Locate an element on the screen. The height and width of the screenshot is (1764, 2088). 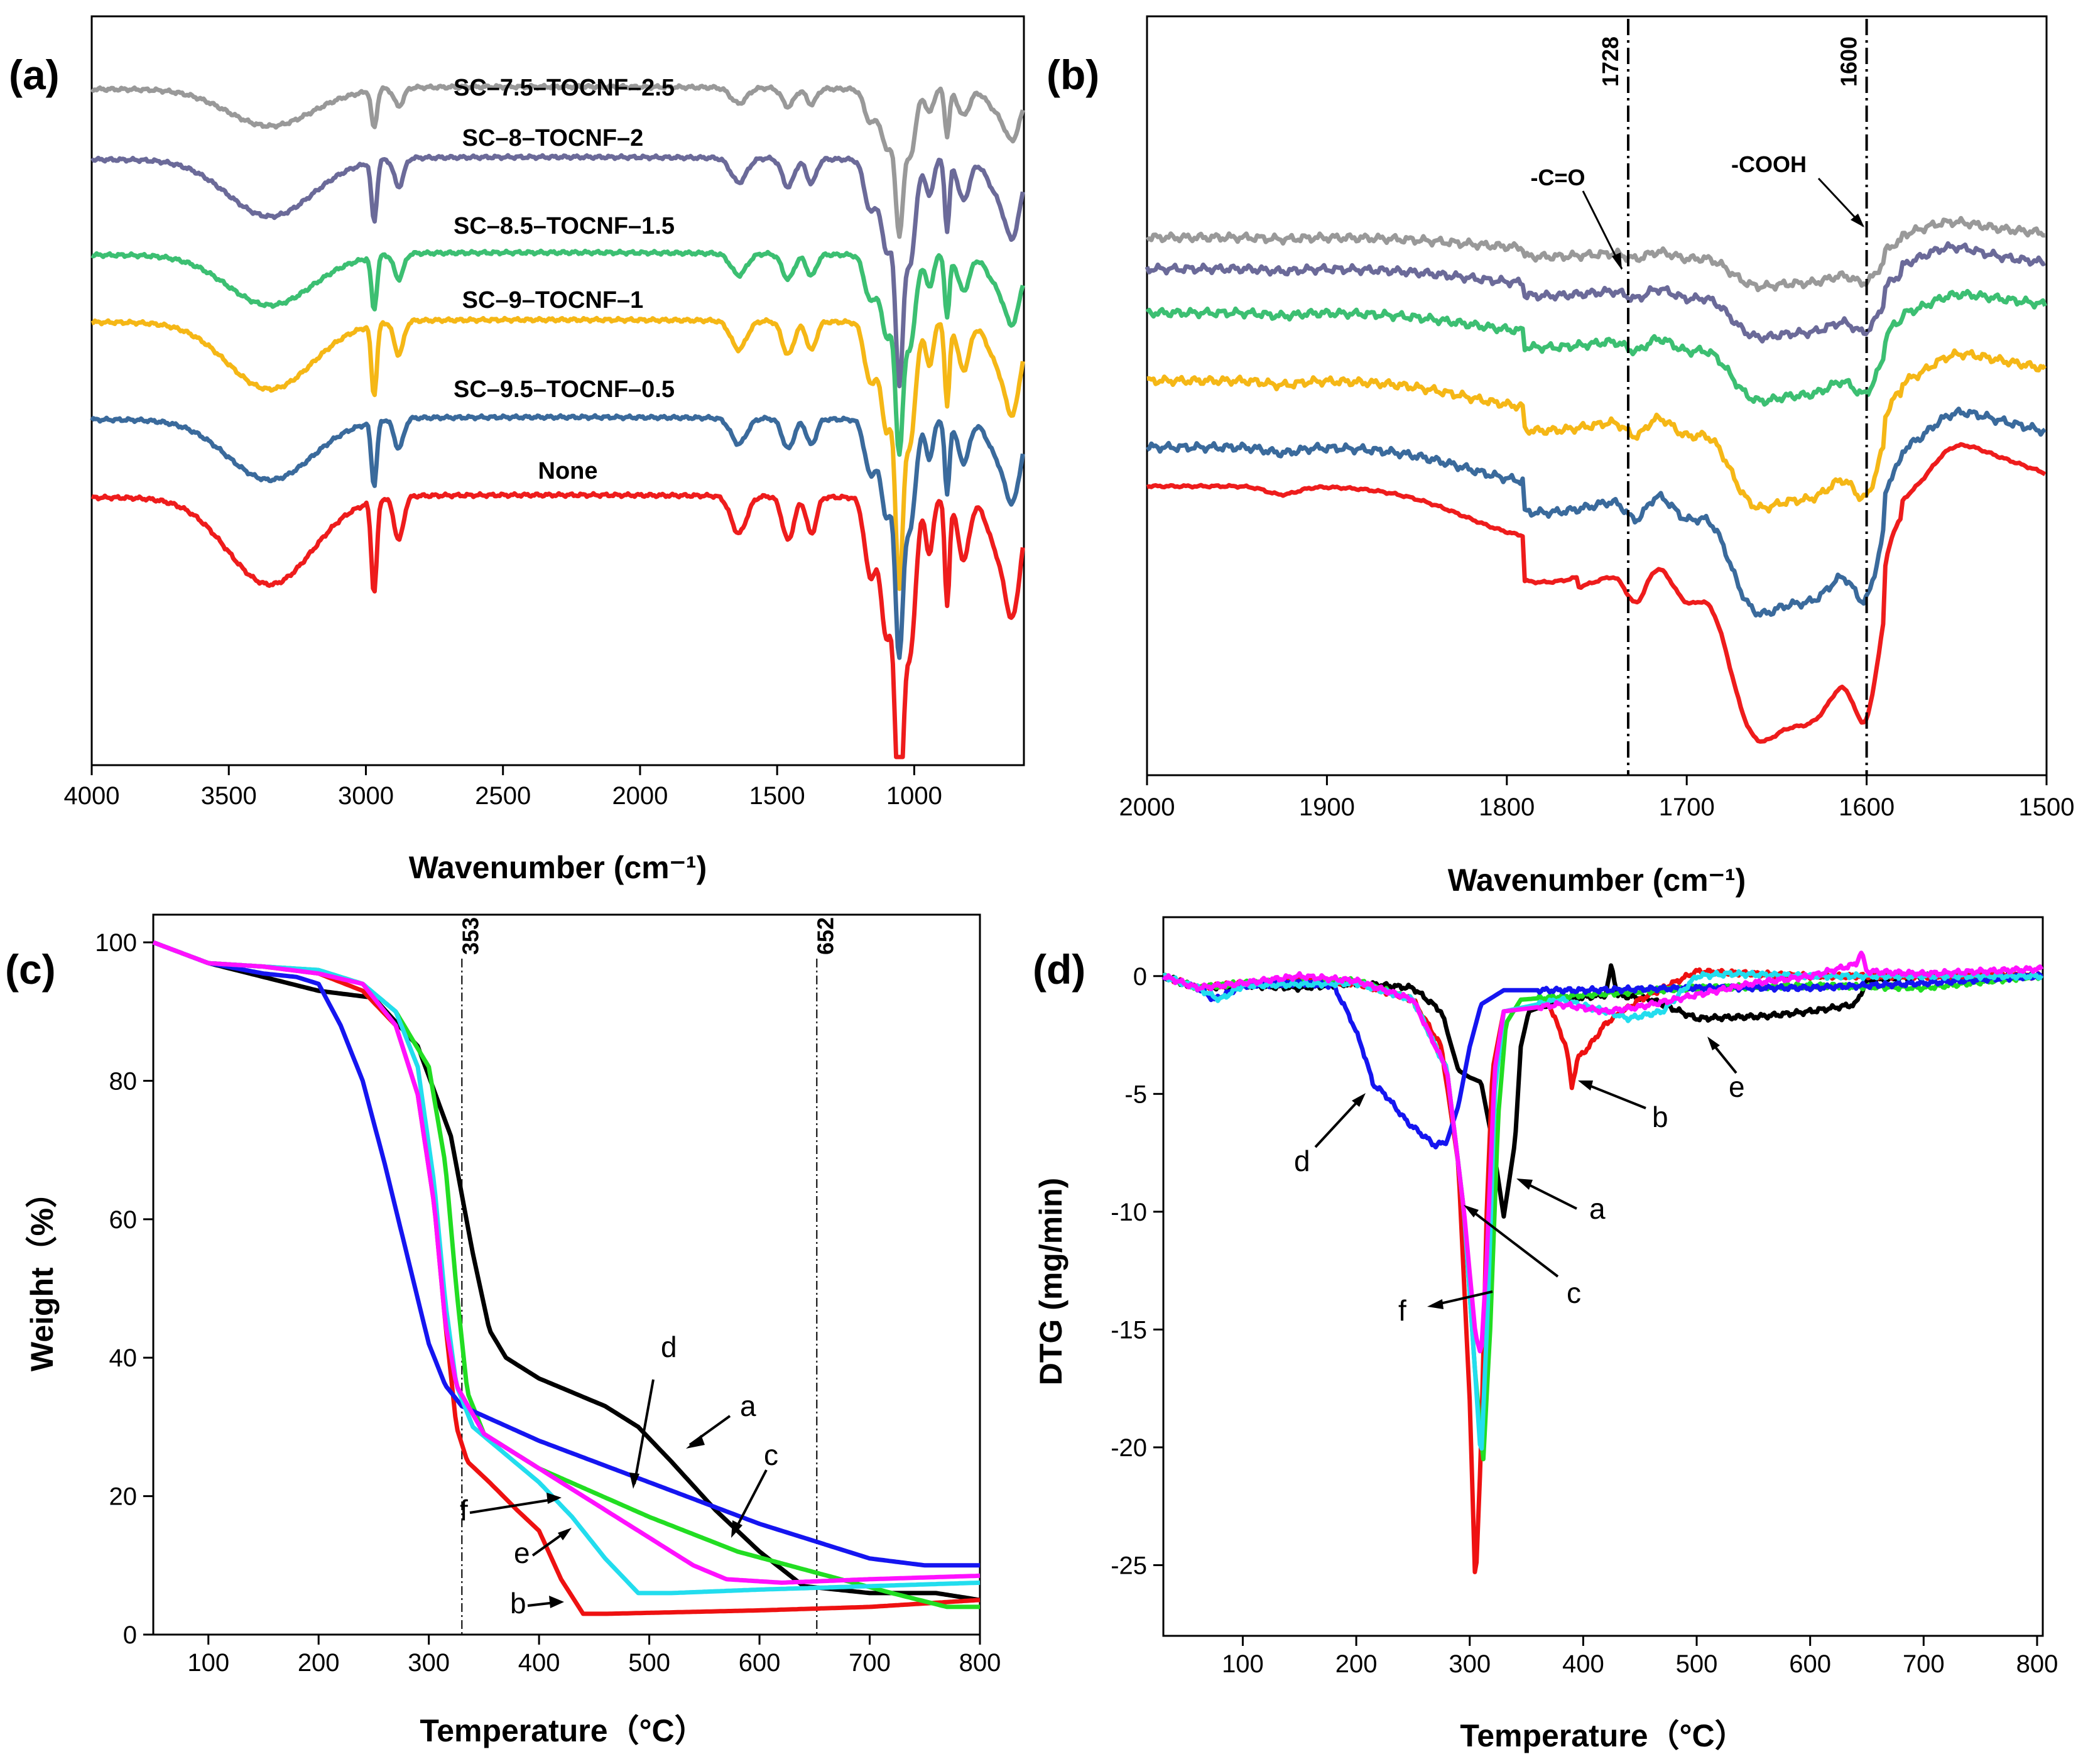
c-letter-e: e is located at coordinates (522, 1553).